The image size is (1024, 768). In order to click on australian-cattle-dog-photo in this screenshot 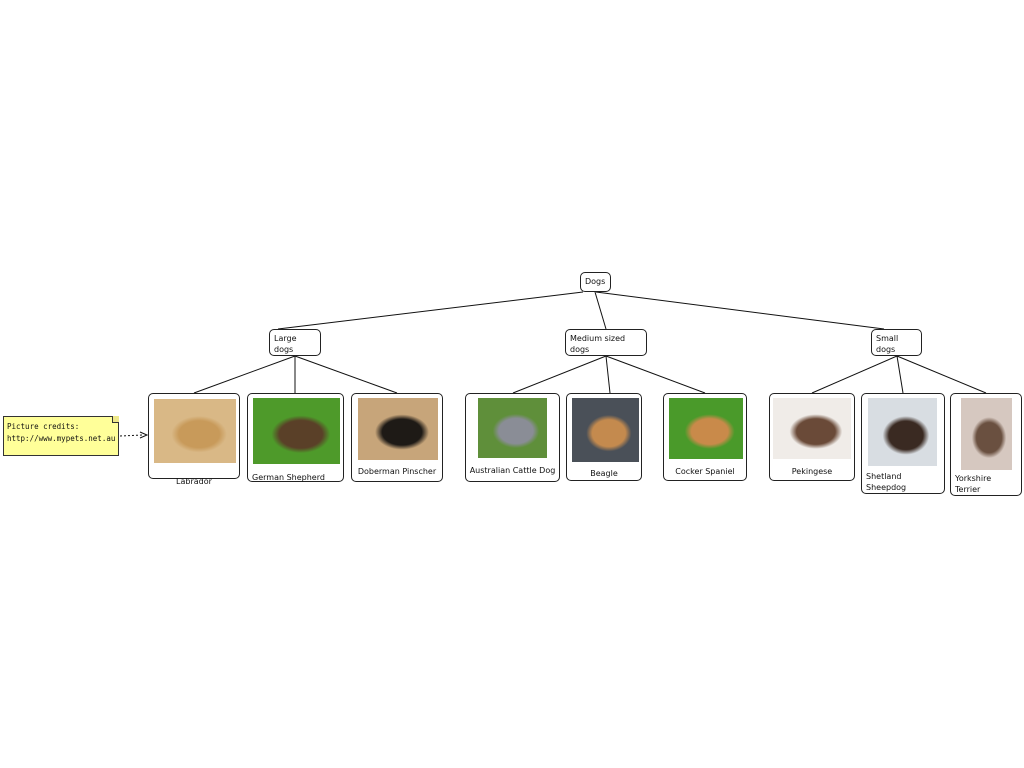, I will do `click(512, 428)`.